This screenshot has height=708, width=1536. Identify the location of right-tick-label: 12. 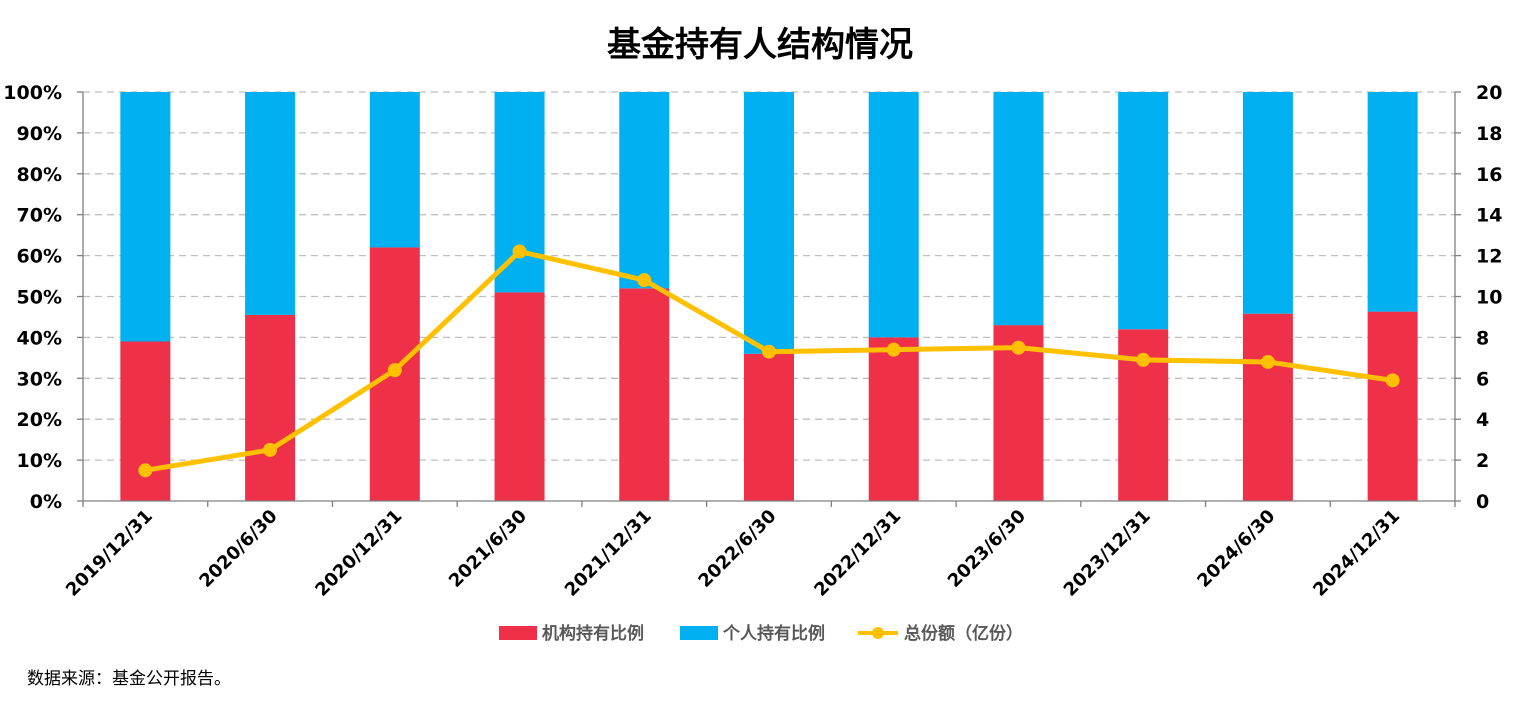
(1489, 257).